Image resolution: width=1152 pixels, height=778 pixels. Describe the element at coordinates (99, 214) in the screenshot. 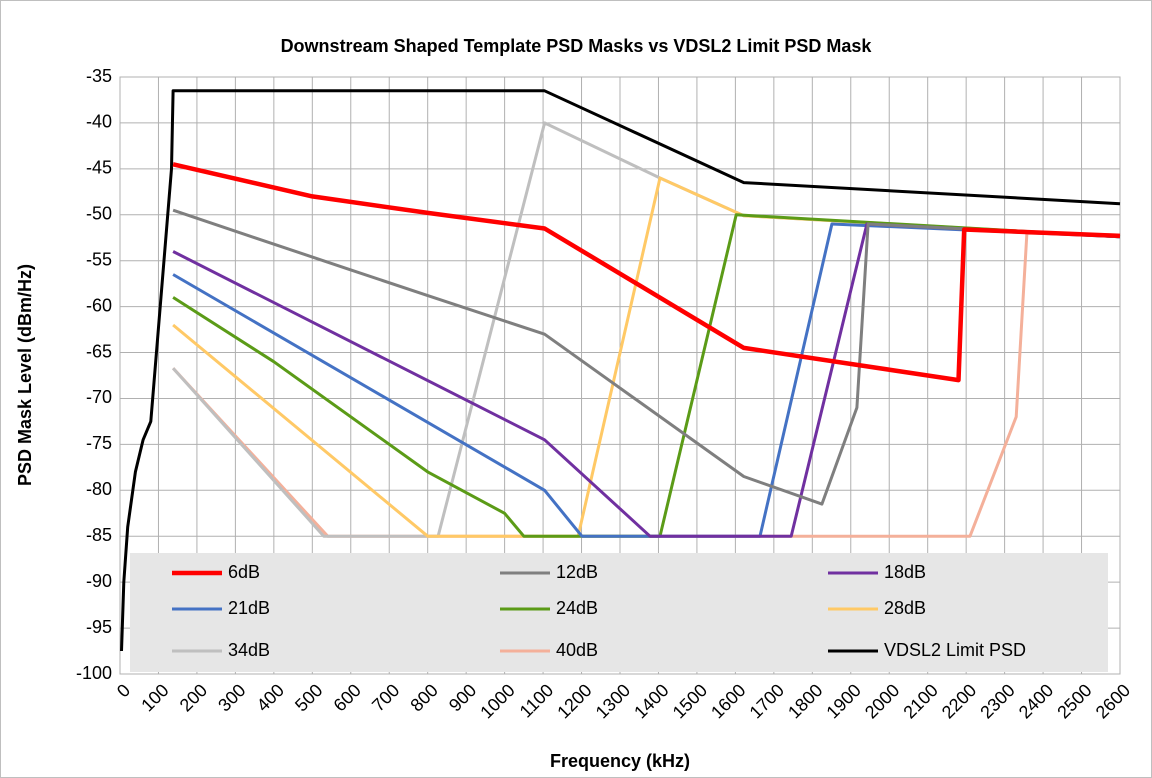

I see `y-tick-label: -50` at that location.